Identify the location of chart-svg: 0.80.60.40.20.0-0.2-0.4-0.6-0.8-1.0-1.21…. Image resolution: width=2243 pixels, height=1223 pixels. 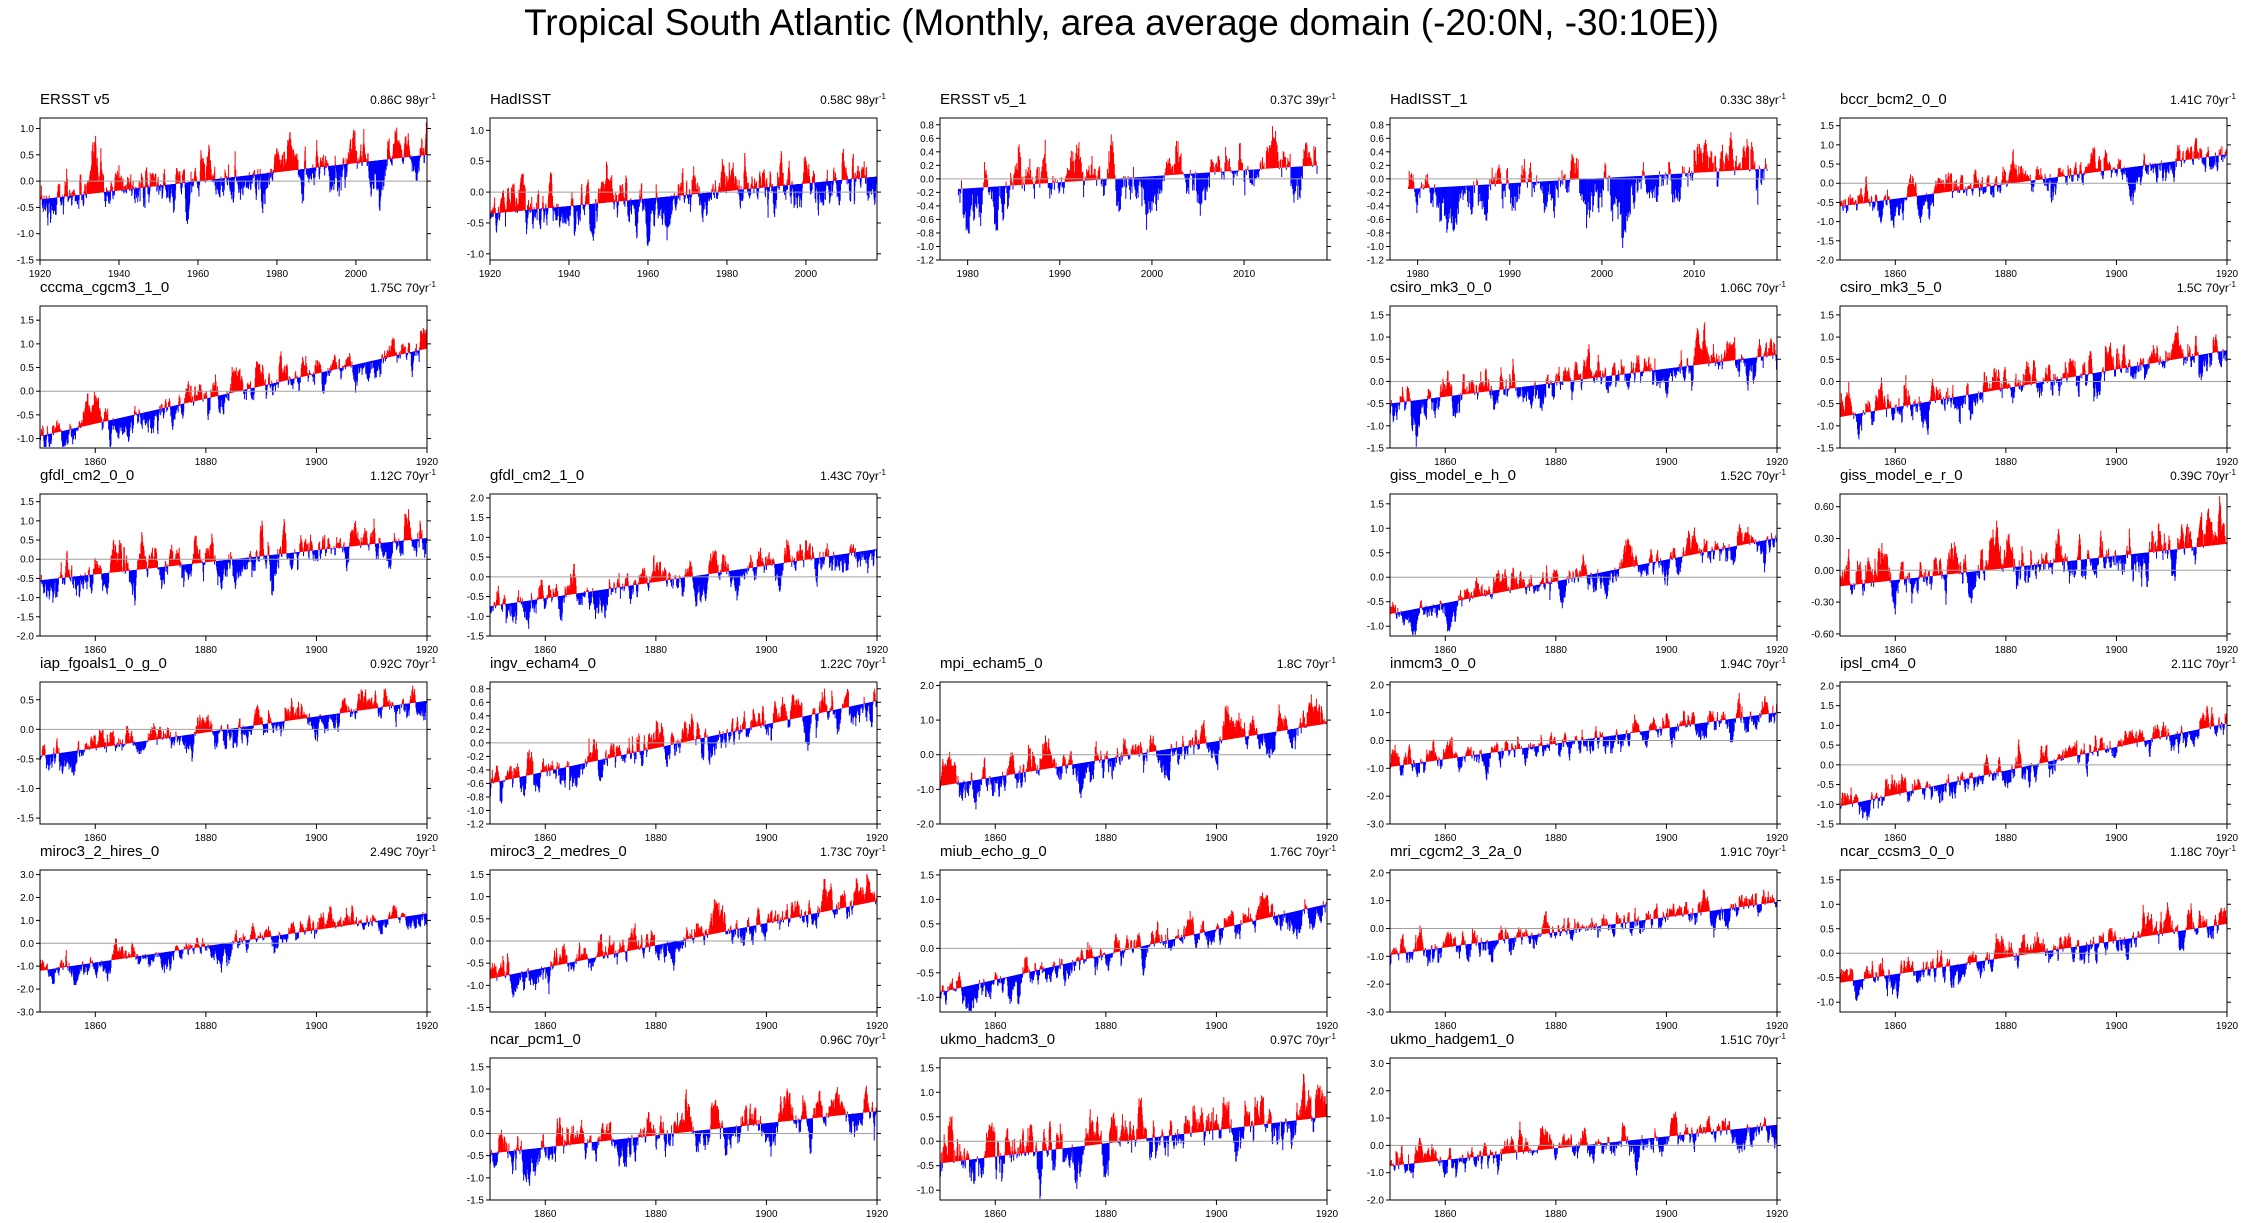
(1575, 185).